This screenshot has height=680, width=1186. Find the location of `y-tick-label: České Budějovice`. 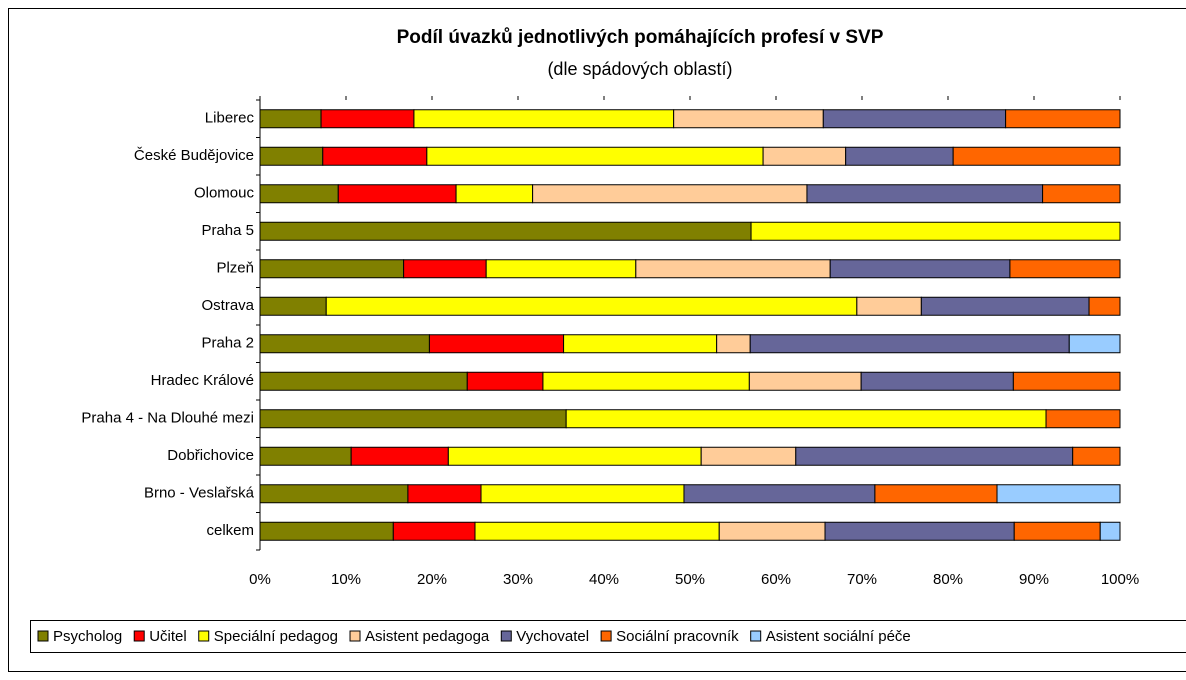

y-tick-label: České Budějovice is located at coordinates (194, 155).